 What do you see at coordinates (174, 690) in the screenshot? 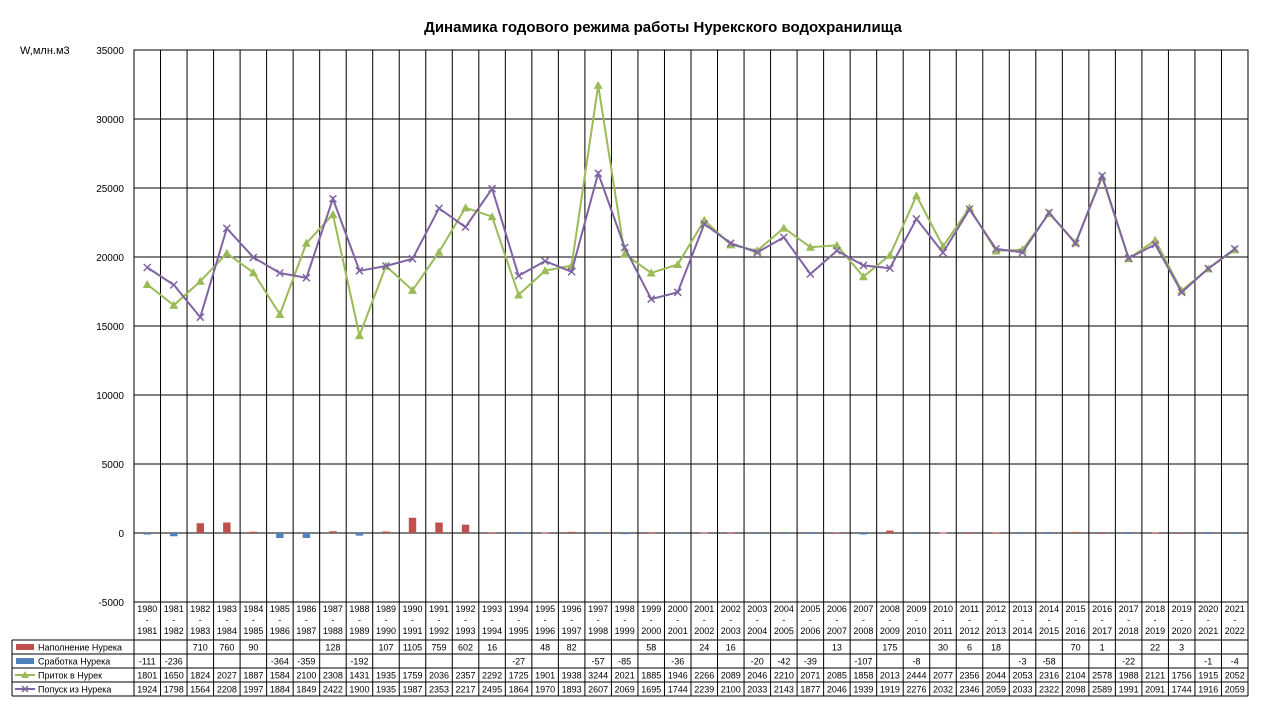
I see `table-cell: 1798` at bounding box center [174, 690].